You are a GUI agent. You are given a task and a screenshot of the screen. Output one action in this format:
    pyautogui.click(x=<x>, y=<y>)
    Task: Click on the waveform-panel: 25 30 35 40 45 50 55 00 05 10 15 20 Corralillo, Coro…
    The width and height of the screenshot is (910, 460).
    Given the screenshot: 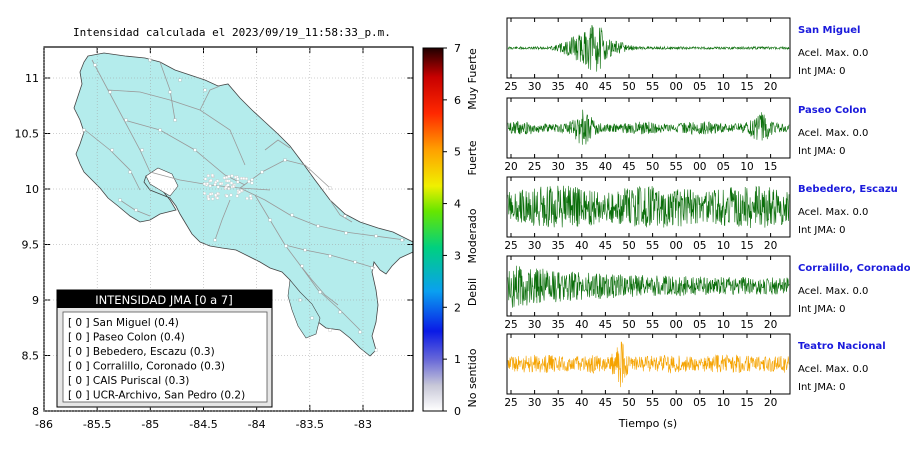 What is the action you would take?
    pyautogui.click(x=707, y=293)
    